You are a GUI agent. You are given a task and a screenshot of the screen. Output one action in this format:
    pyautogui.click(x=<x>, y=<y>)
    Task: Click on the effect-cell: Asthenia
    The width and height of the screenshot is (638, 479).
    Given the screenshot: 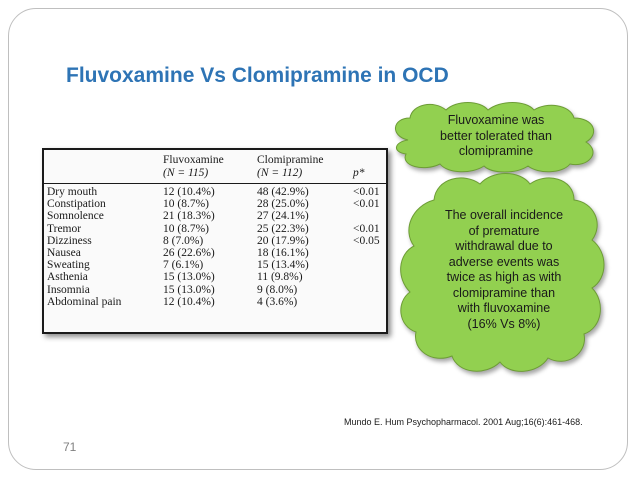 What is the action you would take?
    pyautogui.click(x=67, y=277)
    